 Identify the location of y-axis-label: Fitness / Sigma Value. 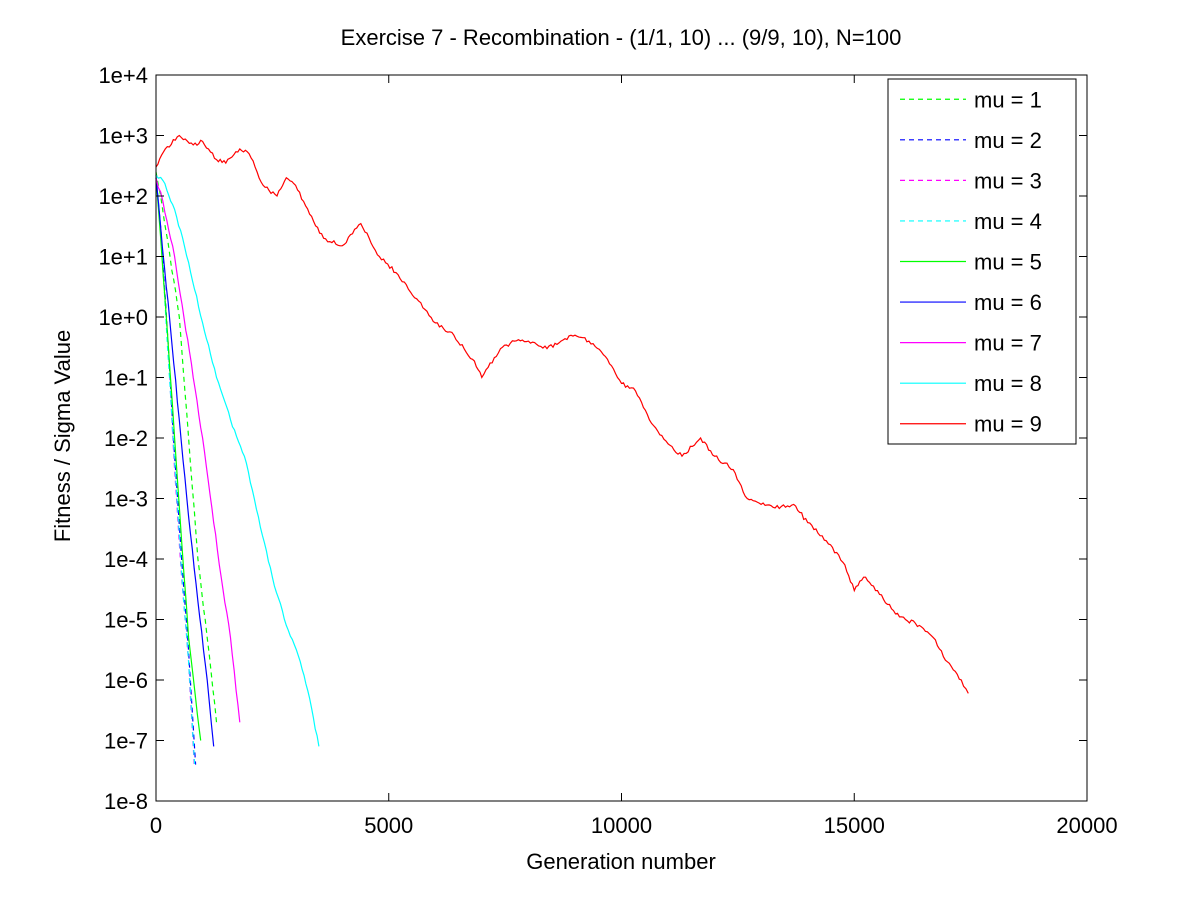
(62, 436).